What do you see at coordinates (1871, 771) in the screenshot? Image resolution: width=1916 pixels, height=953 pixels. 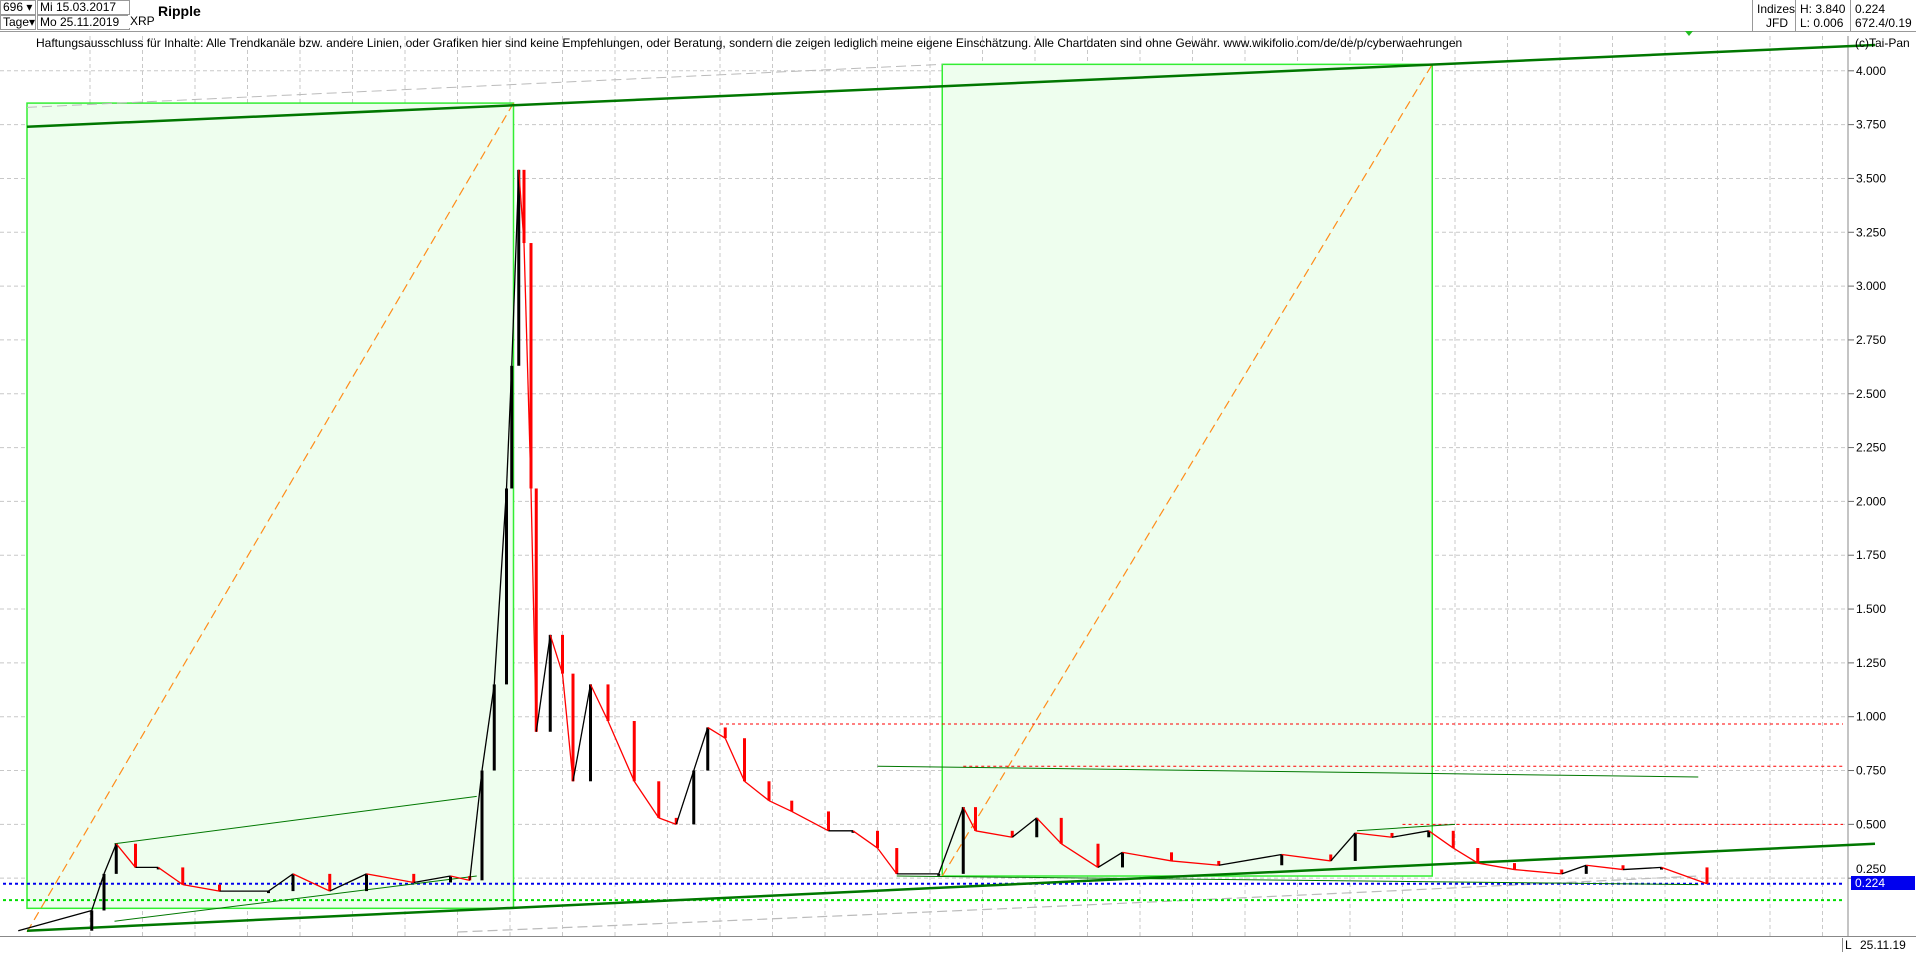 I see `y-tick-label: 0.750` at bounding box center [1871, 771].